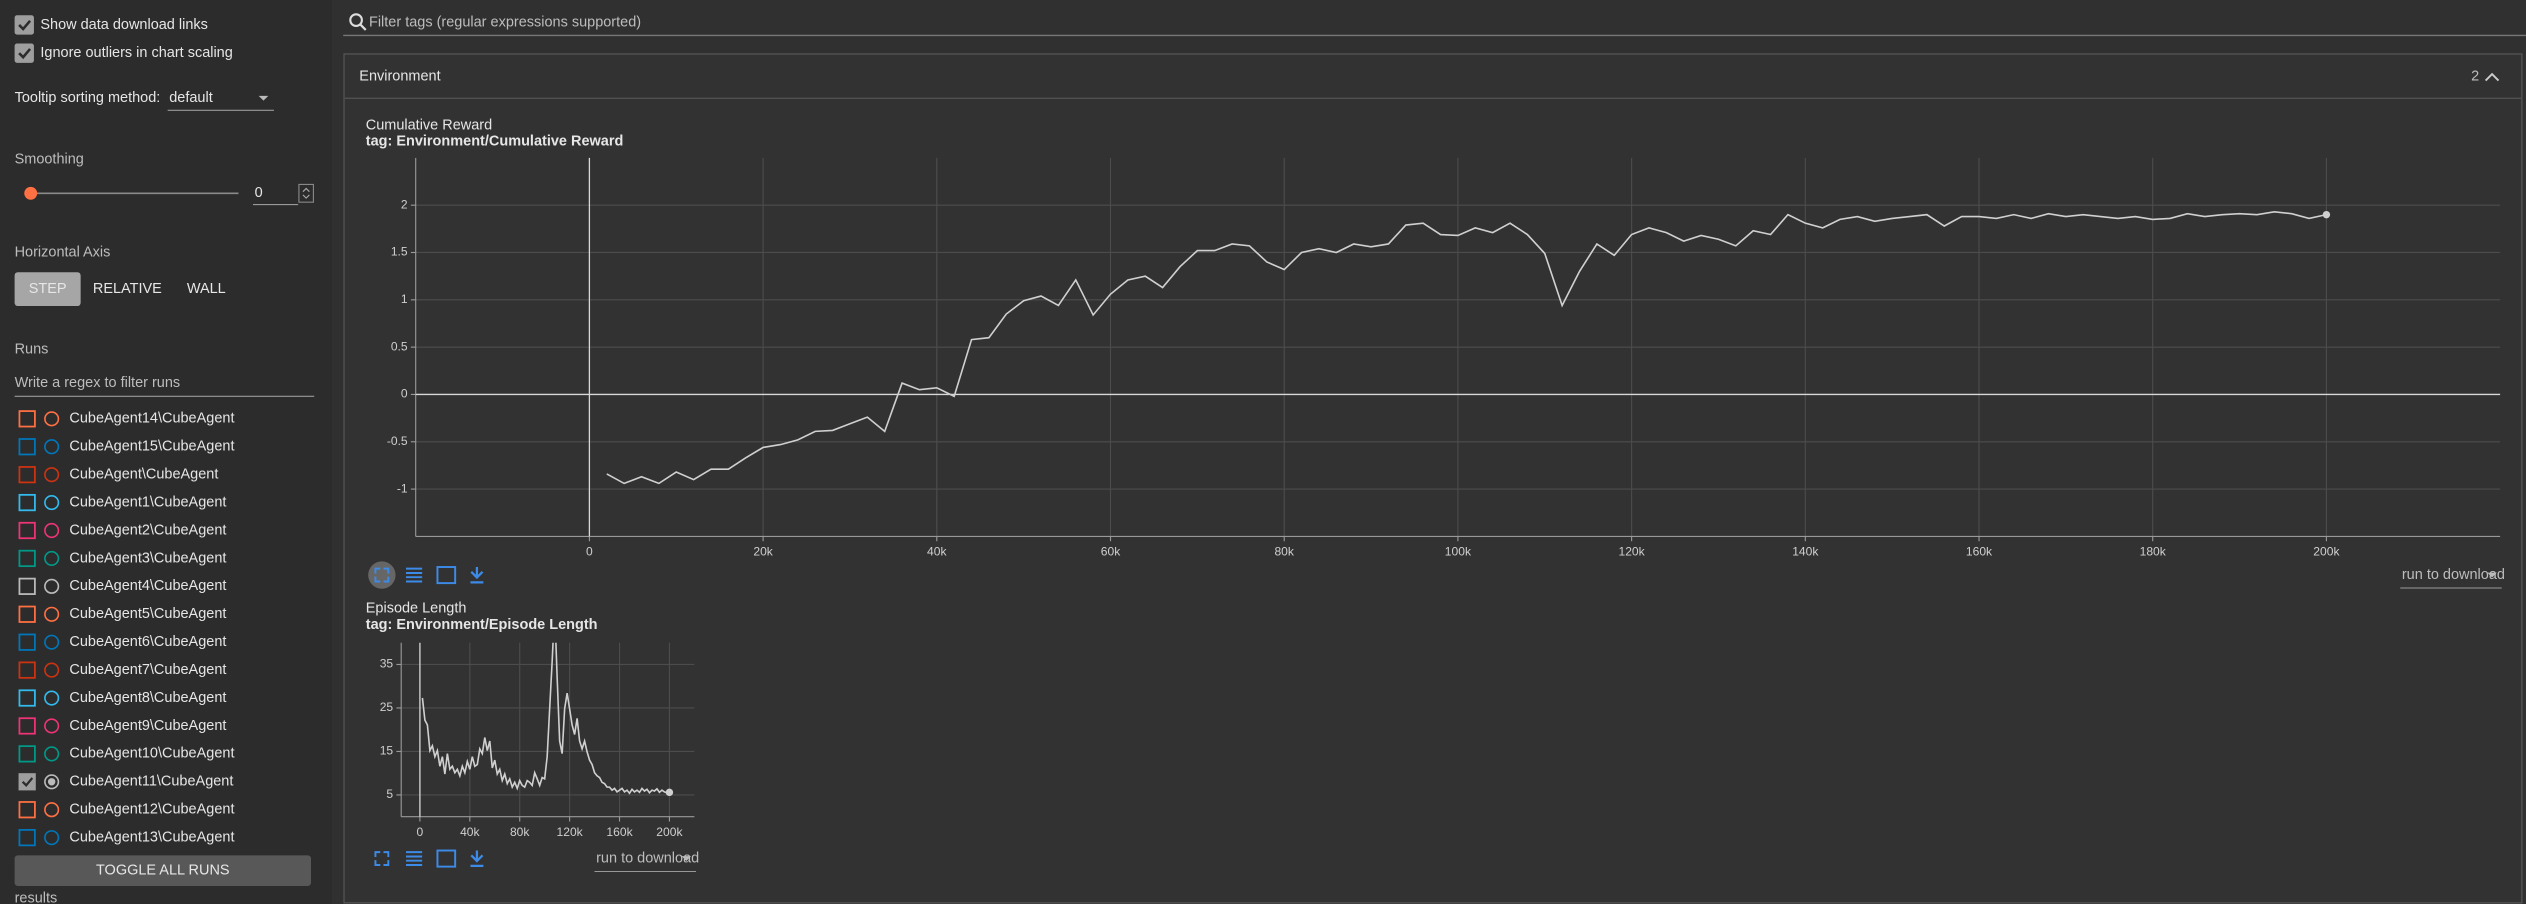 The image size is (2526, 904). Describe the element at coordinates (686, 858) in the screenshot. I see `download-arrow` at that location.